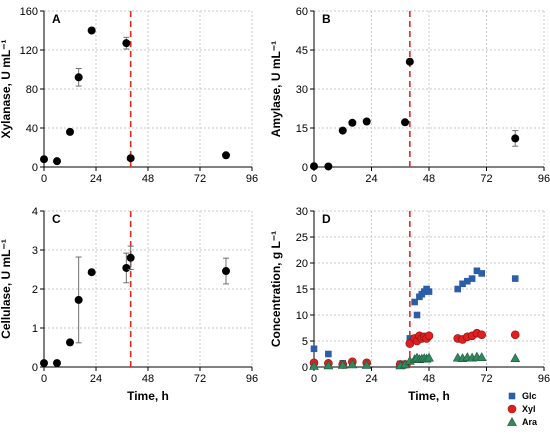 The width and height of the screenshot is (550, 434). What do you see at coordinates (302, 264) in the screenshot?
I see `y-tick-label: 20` at bounding box center [302, 264].